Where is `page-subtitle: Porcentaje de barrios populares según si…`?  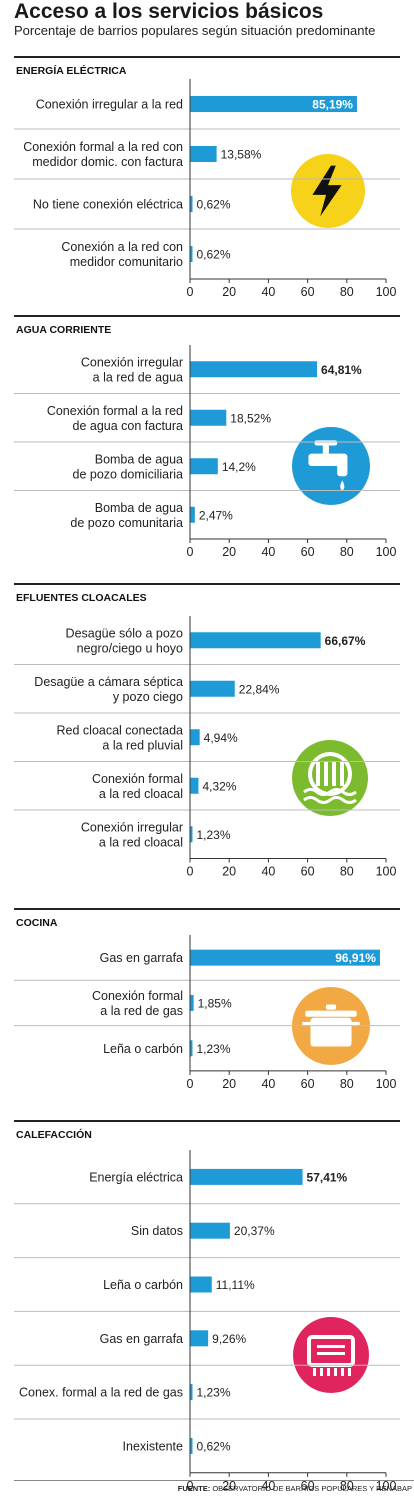 page-subtitle: Porcentaje de barrios populares según si… is located at coordinates (195, 30).